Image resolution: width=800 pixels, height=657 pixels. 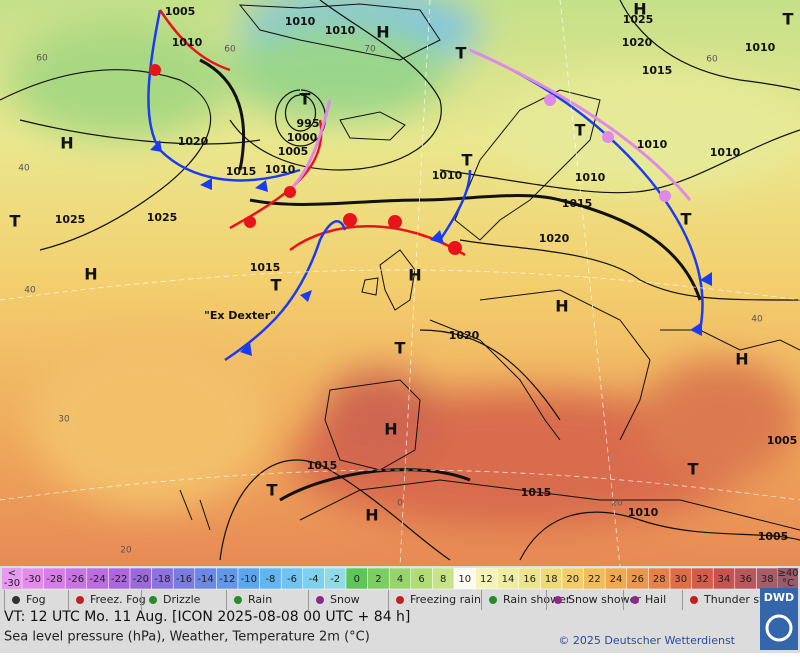 What do you see at coordinates (508, 579) in the screenshot?
I see `colorbar-label: 14` at bounding box center [508, 579].